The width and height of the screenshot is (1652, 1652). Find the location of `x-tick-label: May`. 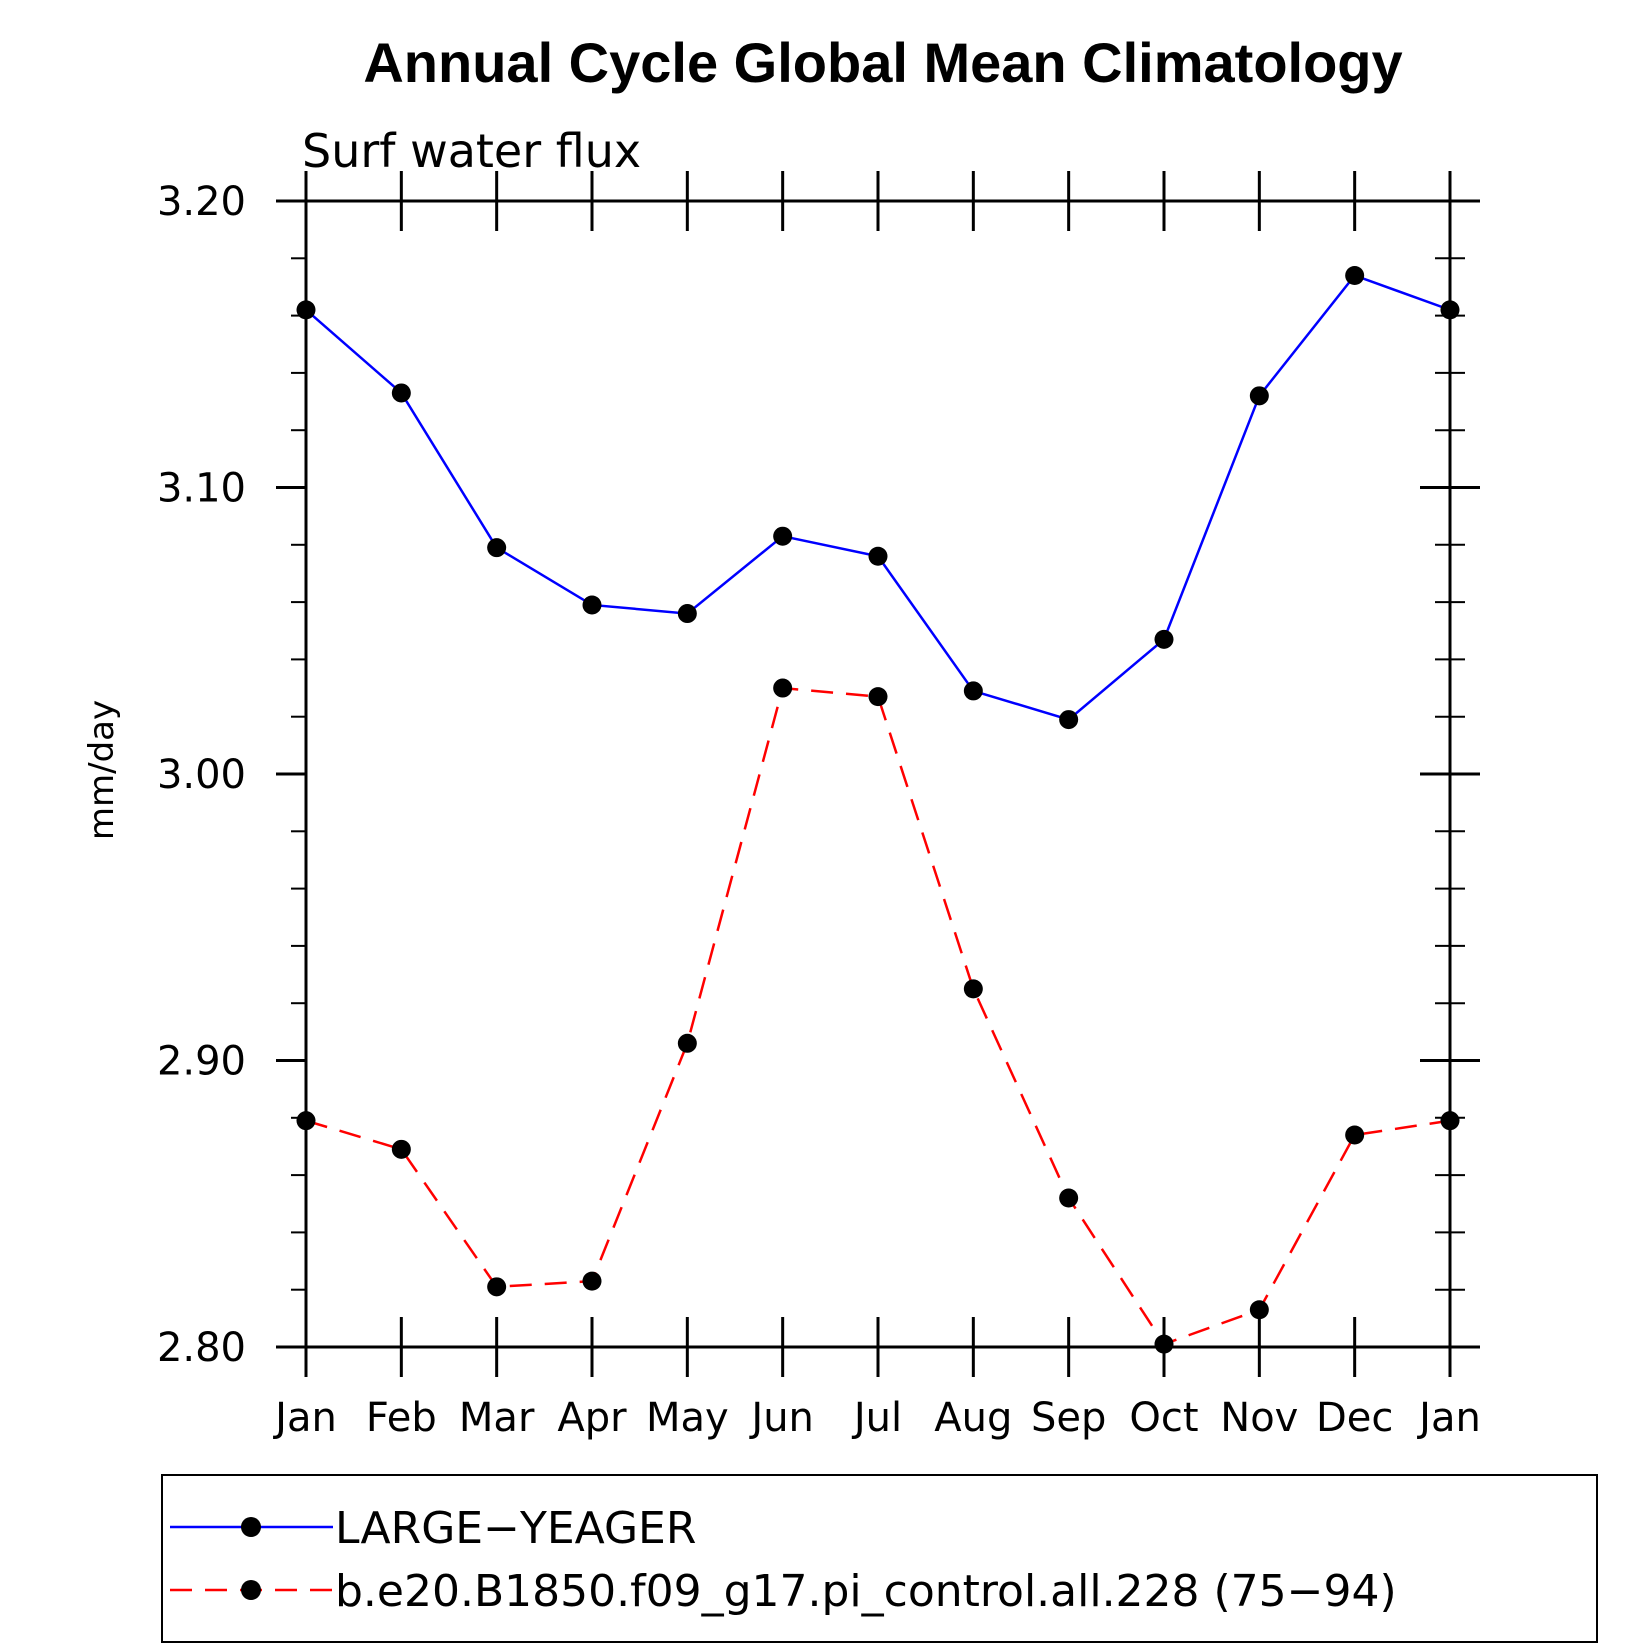

x-tick-label: May is located at coordinates (687, 1418).